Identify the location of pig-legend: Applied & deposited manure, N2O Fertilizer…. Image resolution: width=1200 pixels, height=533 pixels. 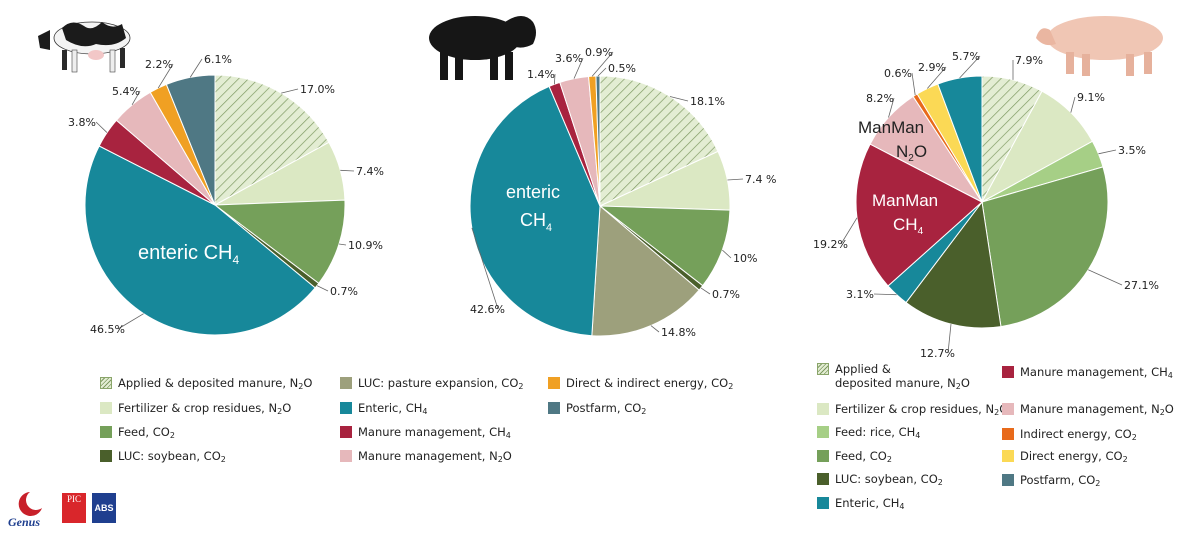
(1008, 437).